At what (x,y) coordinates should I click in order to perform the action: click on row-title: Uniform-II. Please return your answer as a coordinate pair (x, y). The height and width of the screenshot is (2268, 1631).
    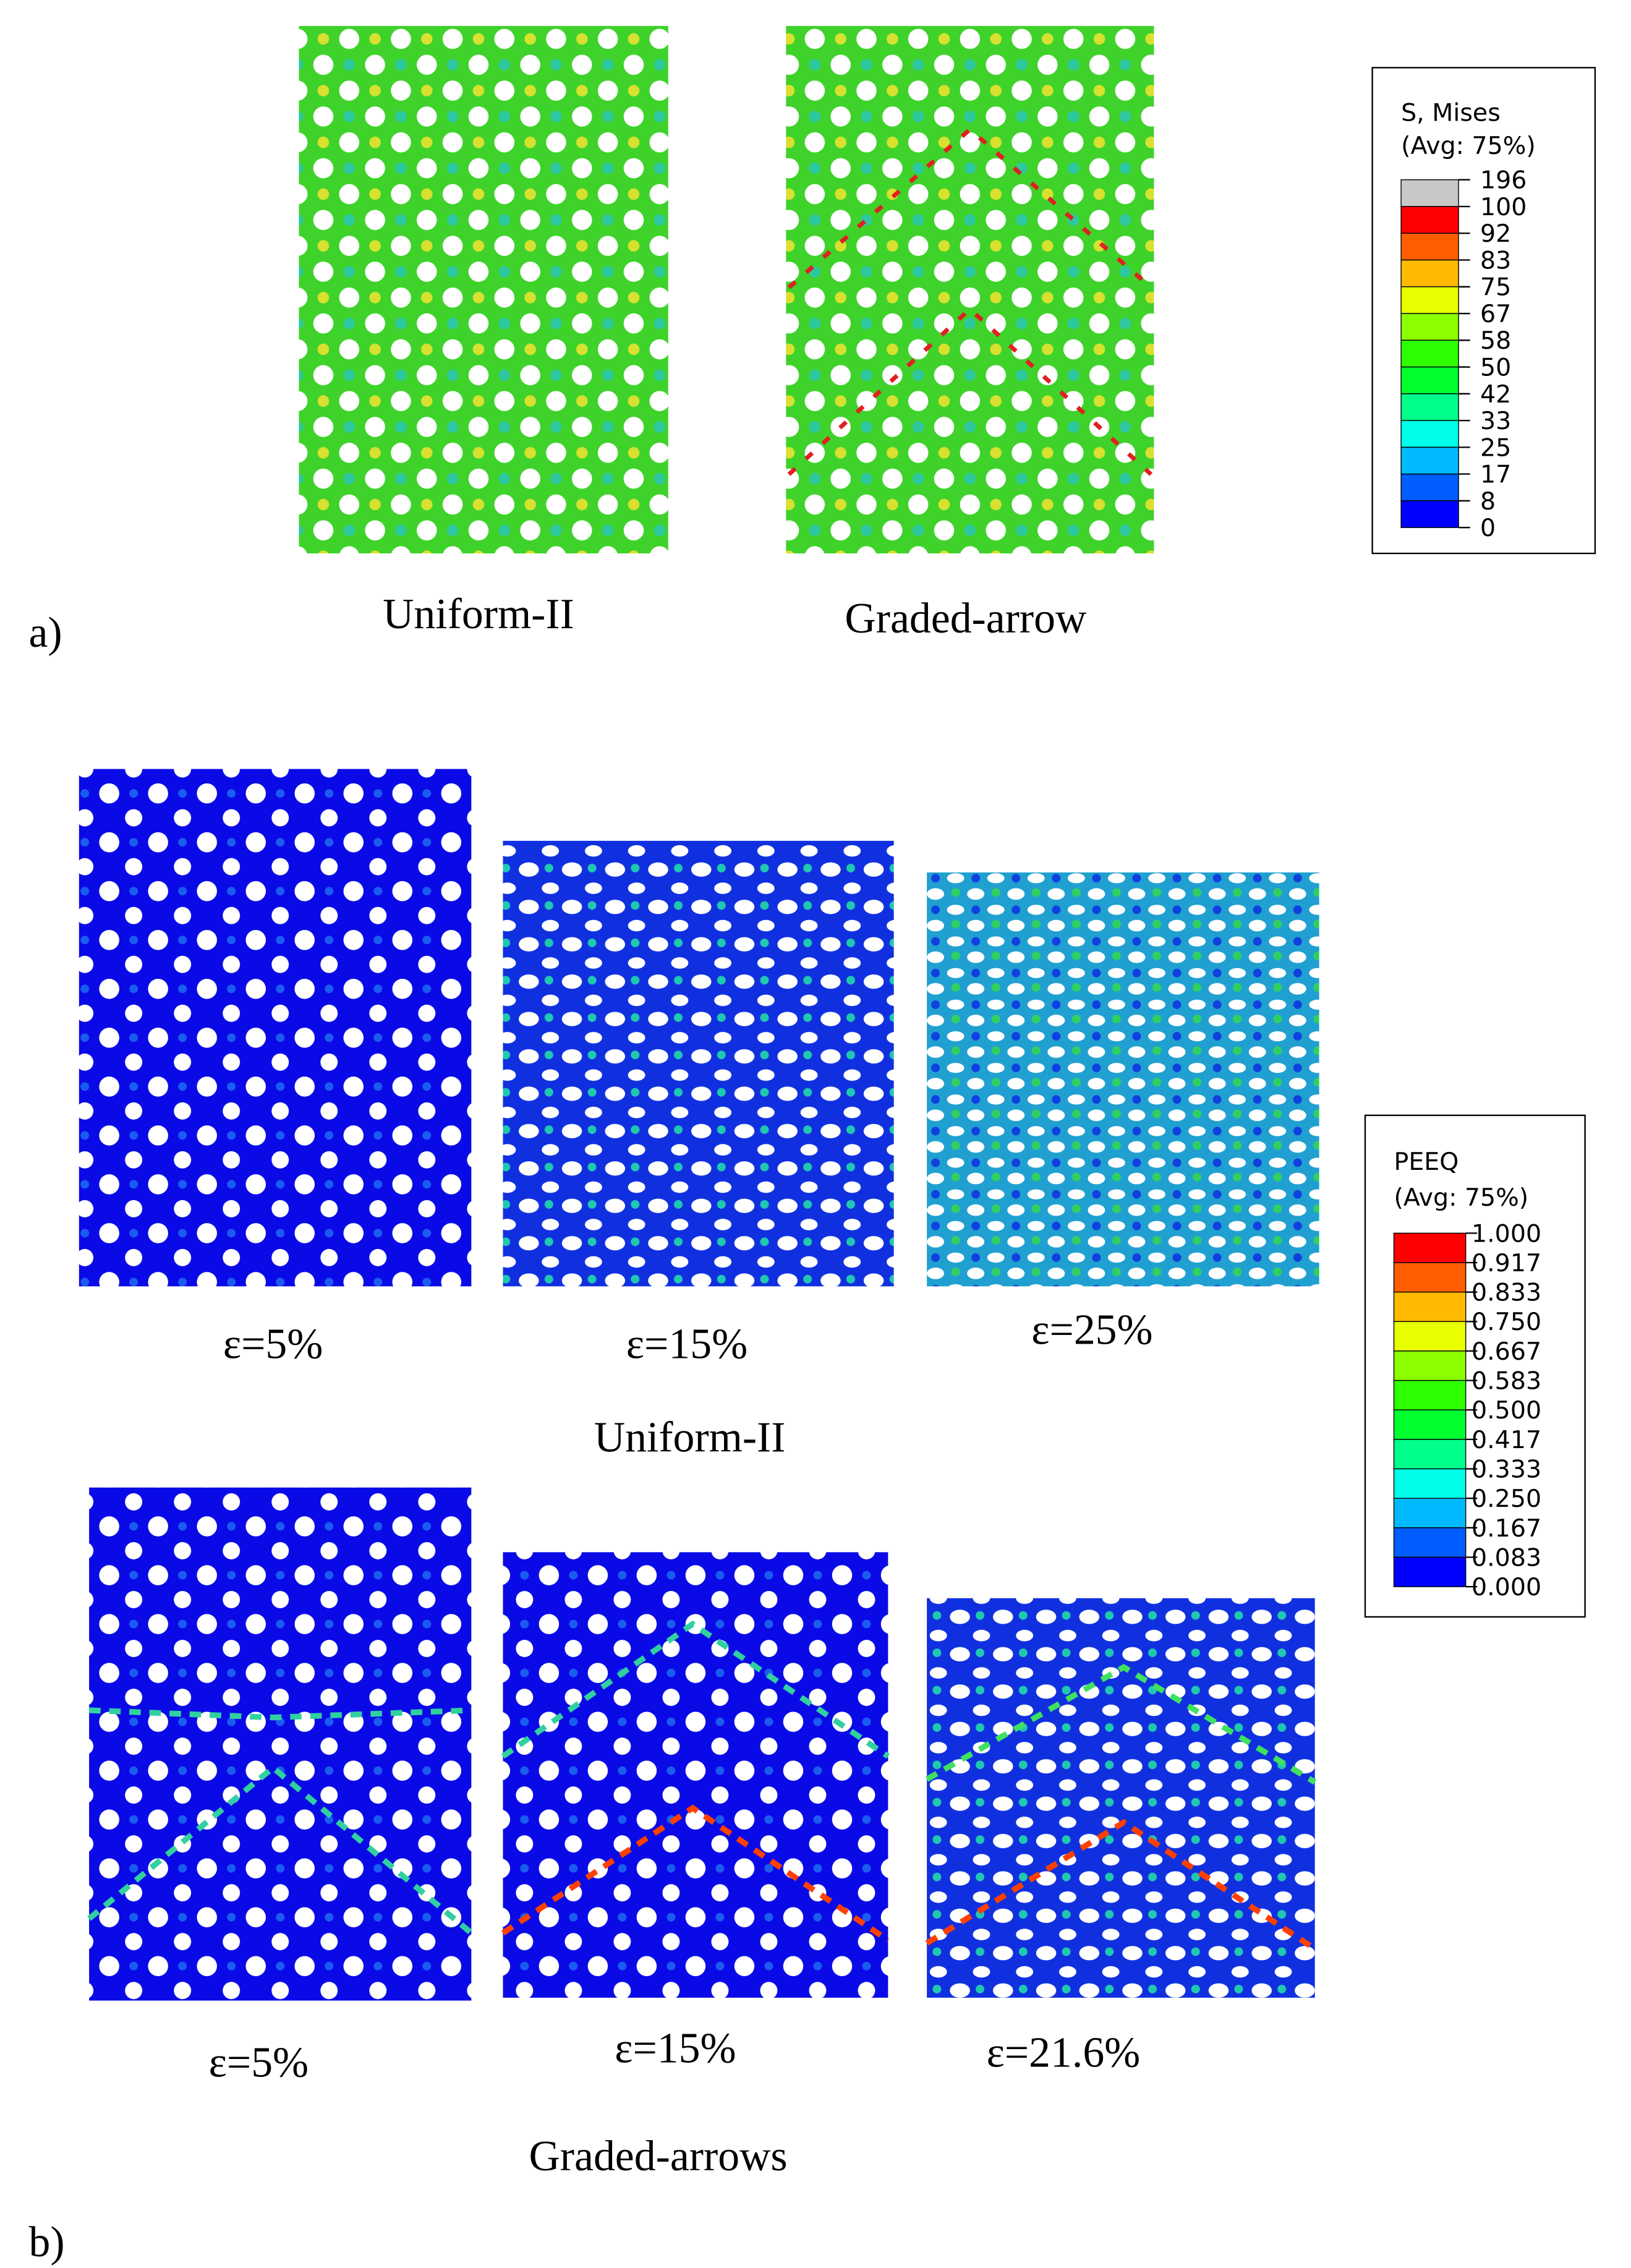
    Looking at the image, I should click on (690, 1438).